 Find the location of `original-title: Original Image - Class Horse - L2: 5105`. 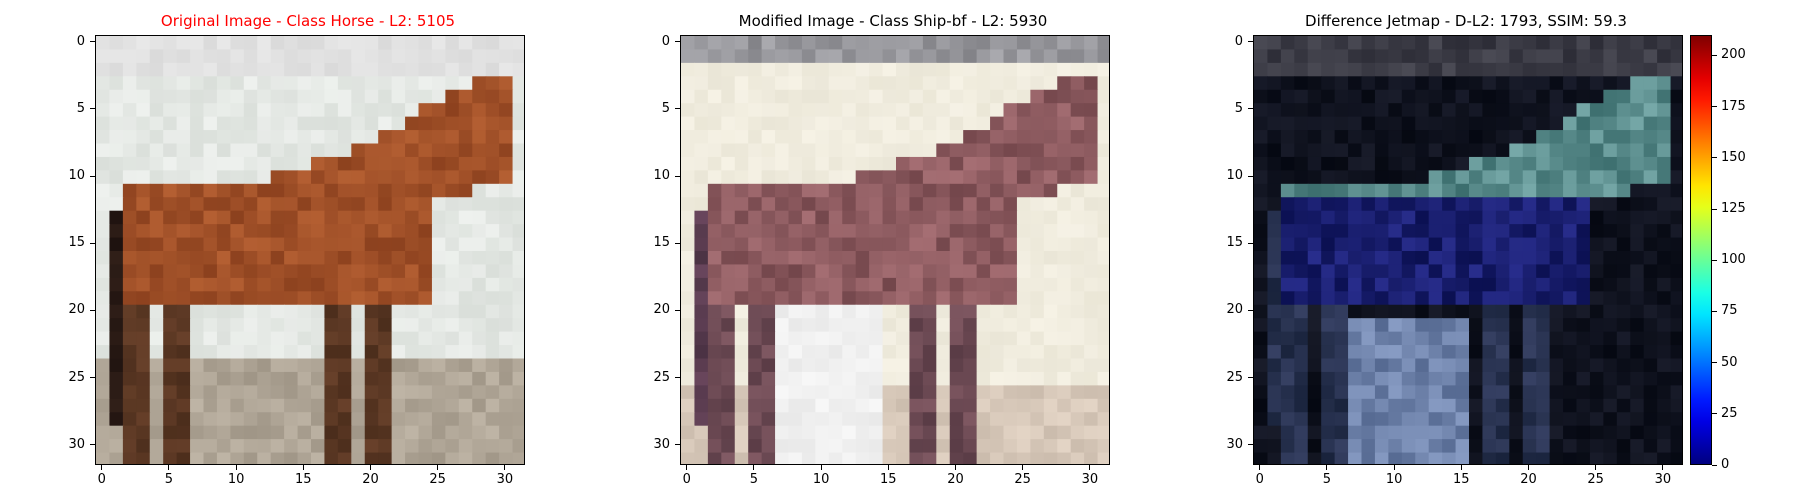

original-title: Original Image - Class Horse - L2: 5105 is located at coordinates (308, 21).